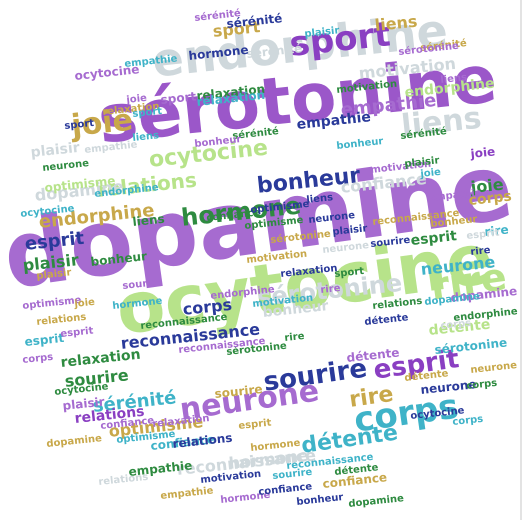  Describe the element at coordinates (470, 346) in the screenshot. I see `word-cloud-word: sérotonine` at that location.